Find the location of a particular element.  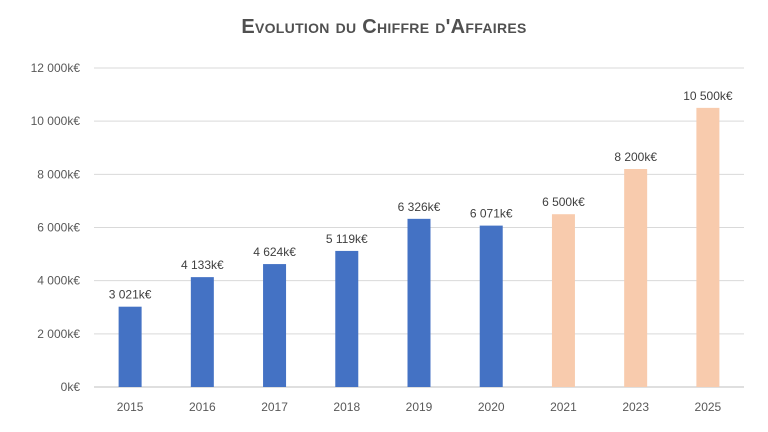

x-tick-label: 2018 is located at coordinates (346, 407).